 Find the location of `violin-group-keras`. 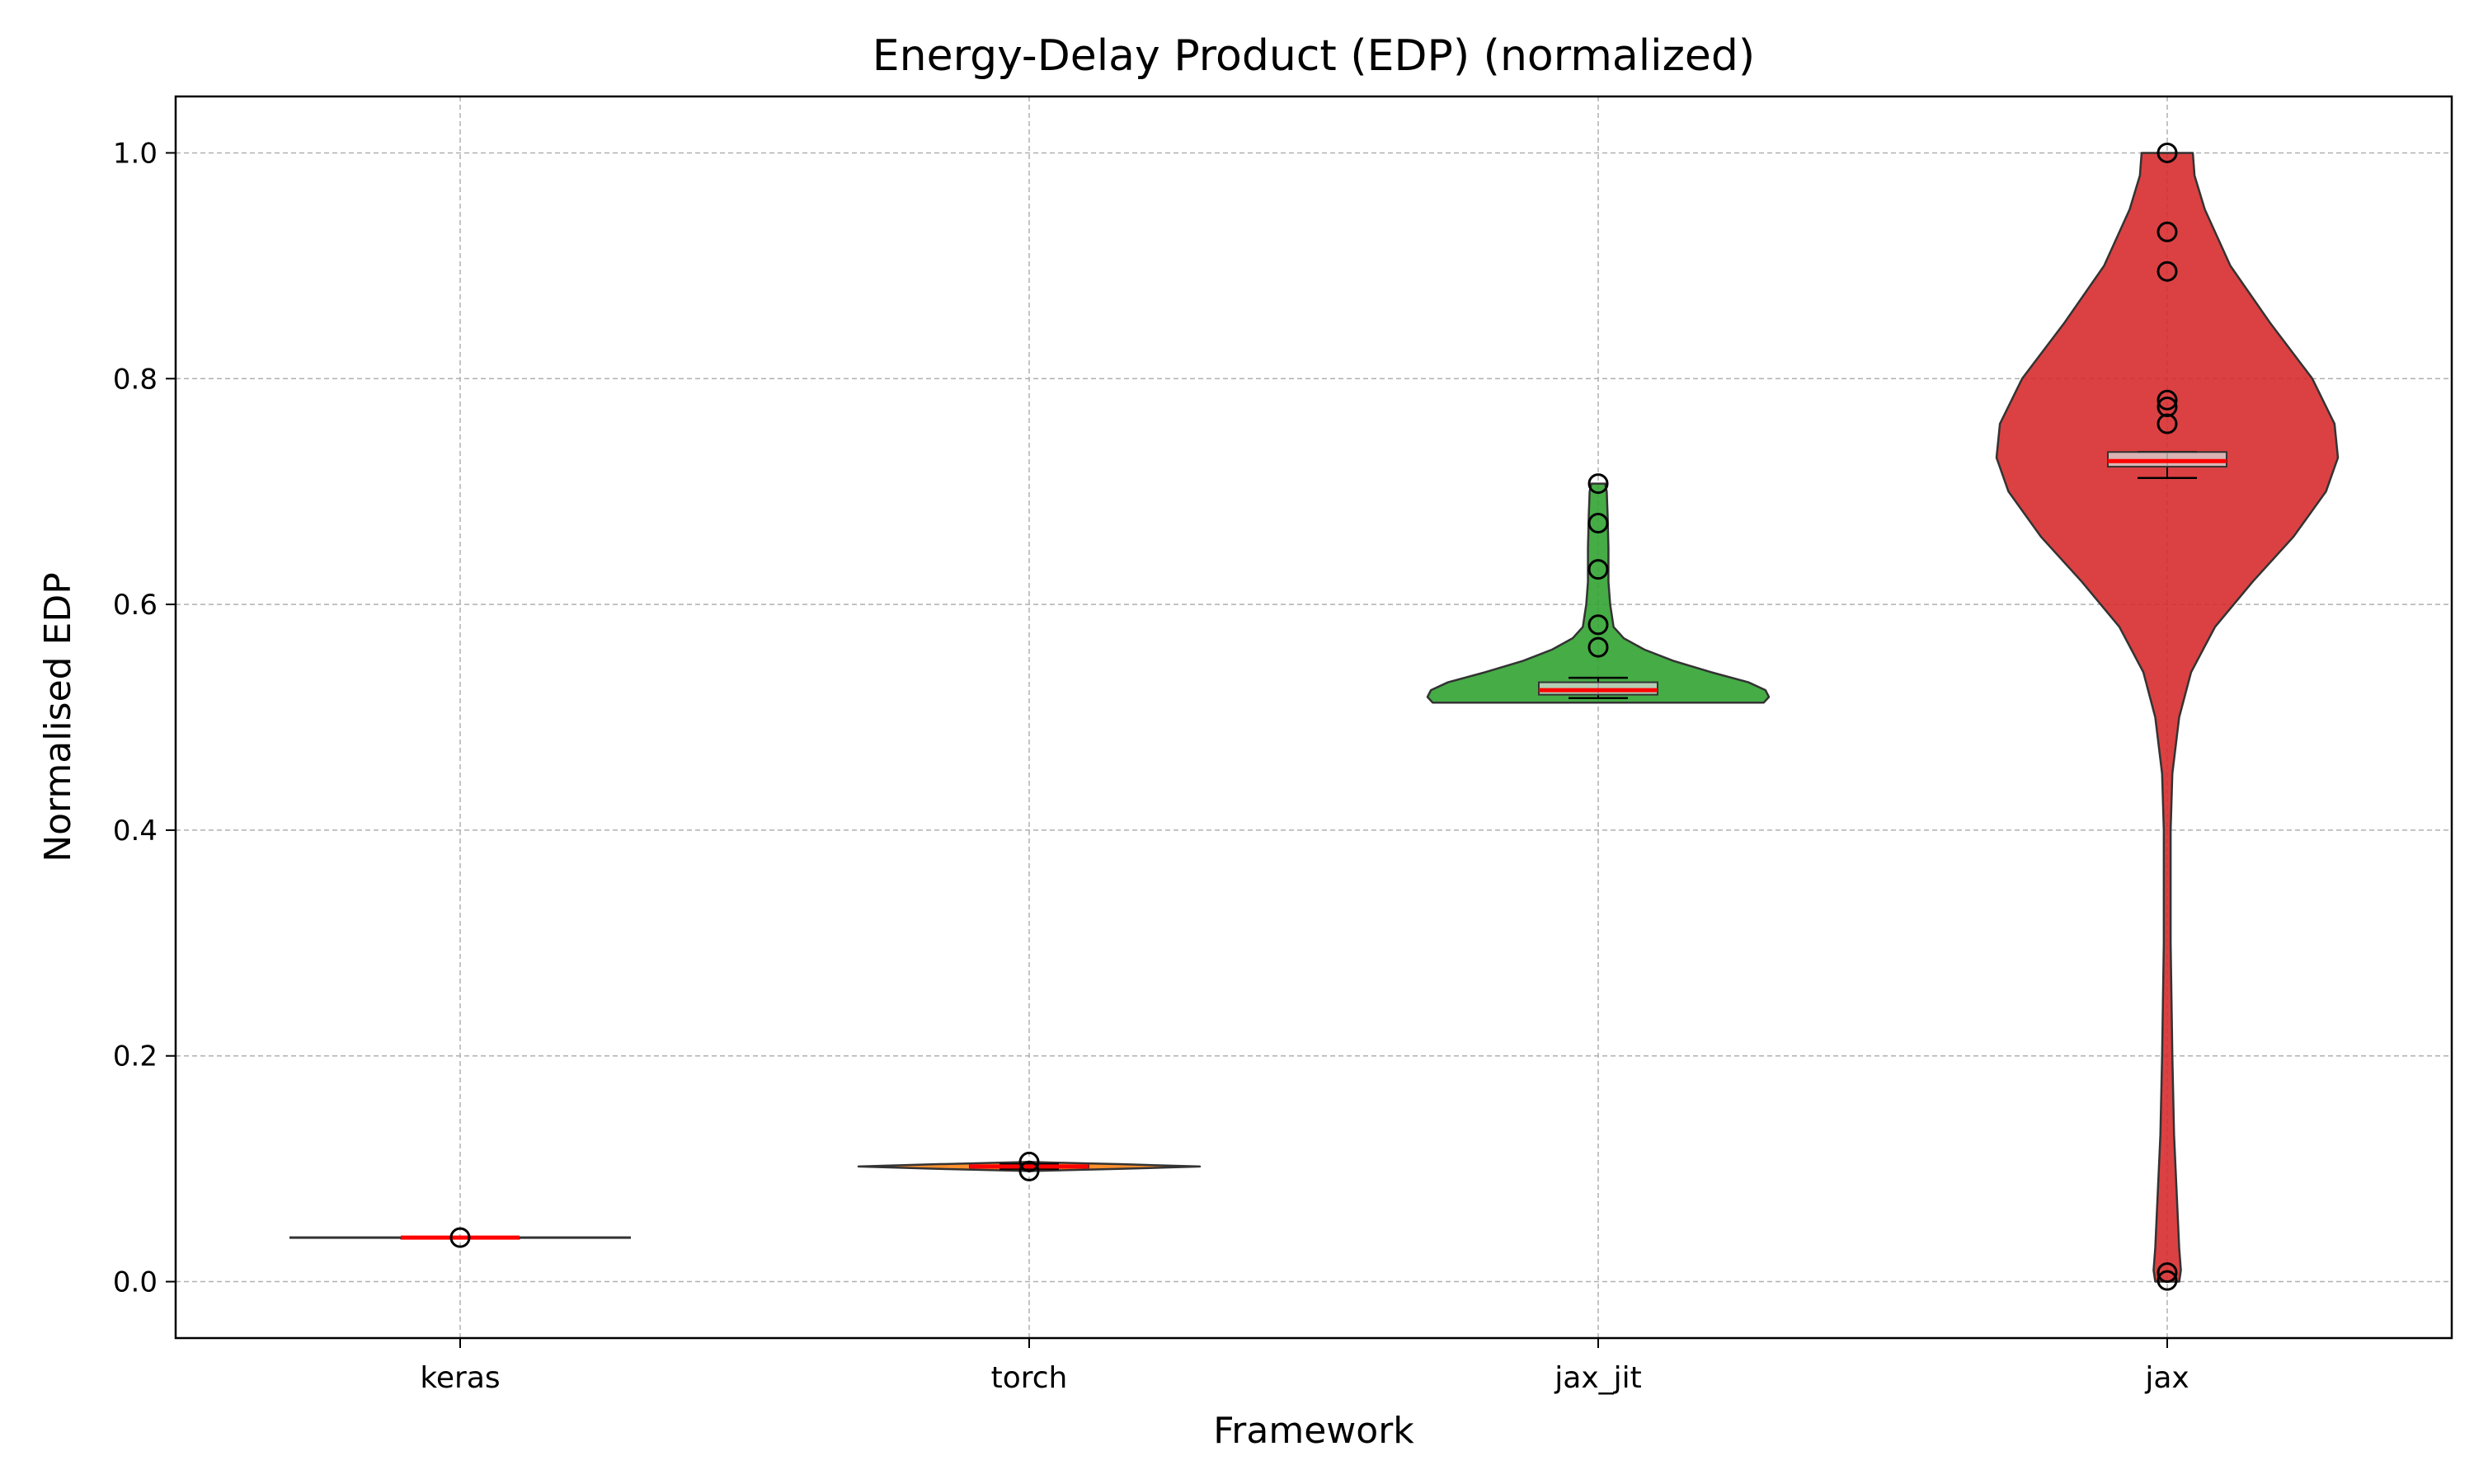

violin-group-keras is located at coordinates (460, 1237).